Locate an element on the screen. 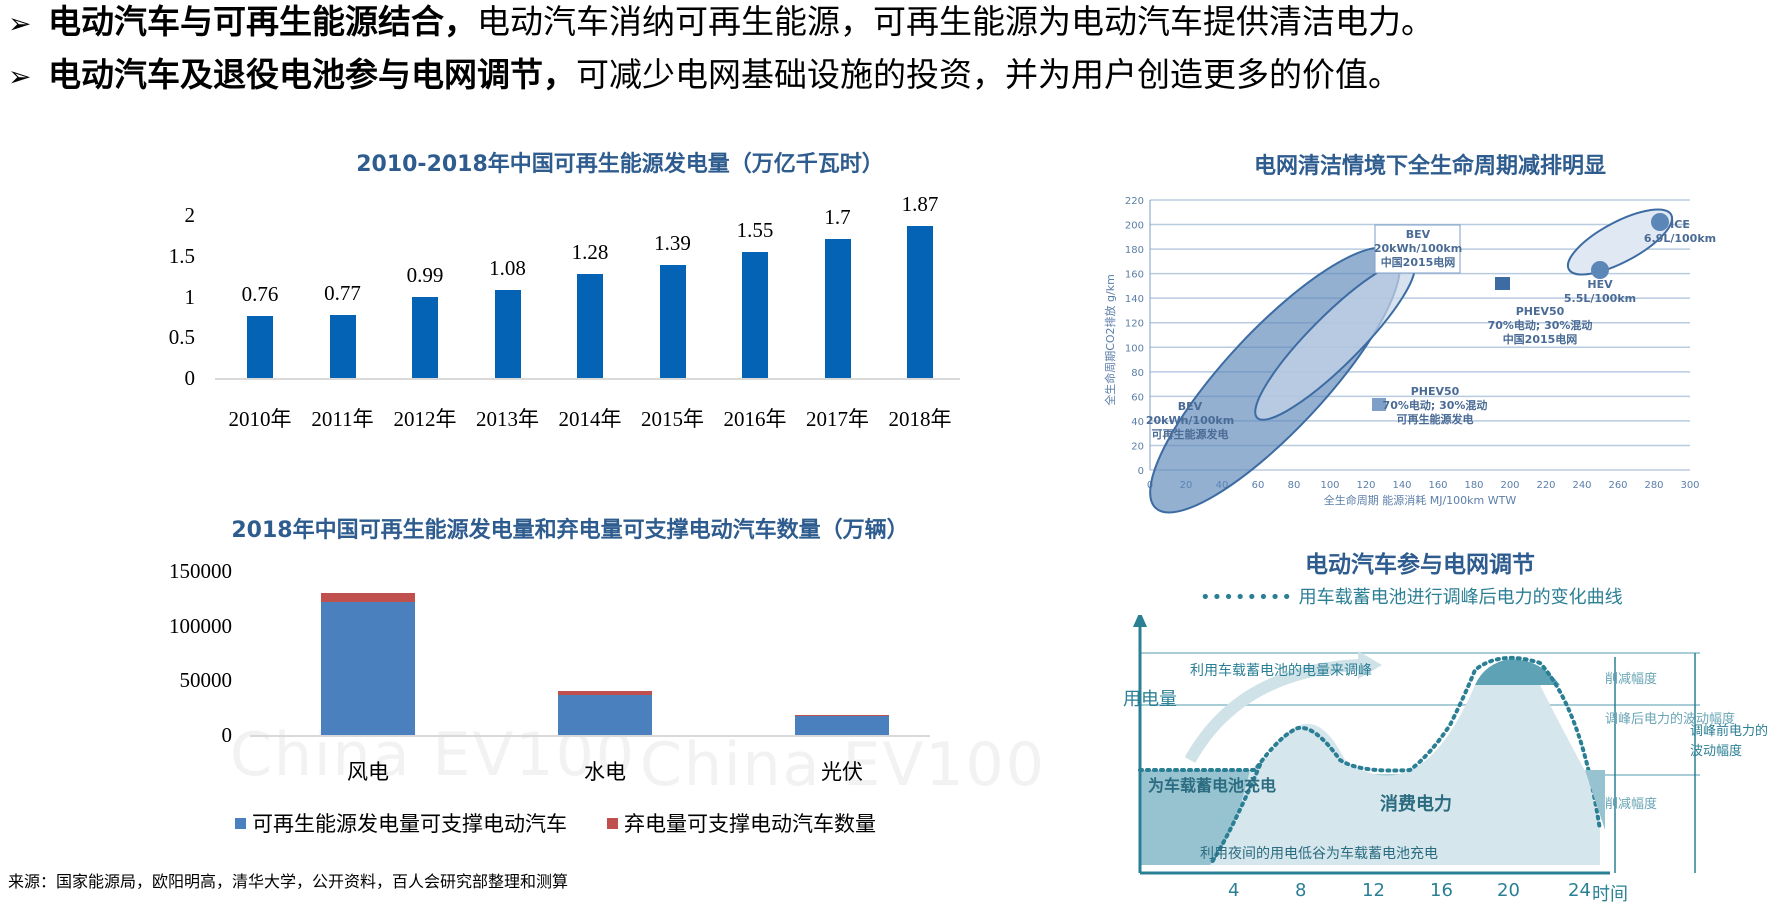 The image size is (1768, 906). ice-hev-ellipse is located at coordinates (1620, 242).